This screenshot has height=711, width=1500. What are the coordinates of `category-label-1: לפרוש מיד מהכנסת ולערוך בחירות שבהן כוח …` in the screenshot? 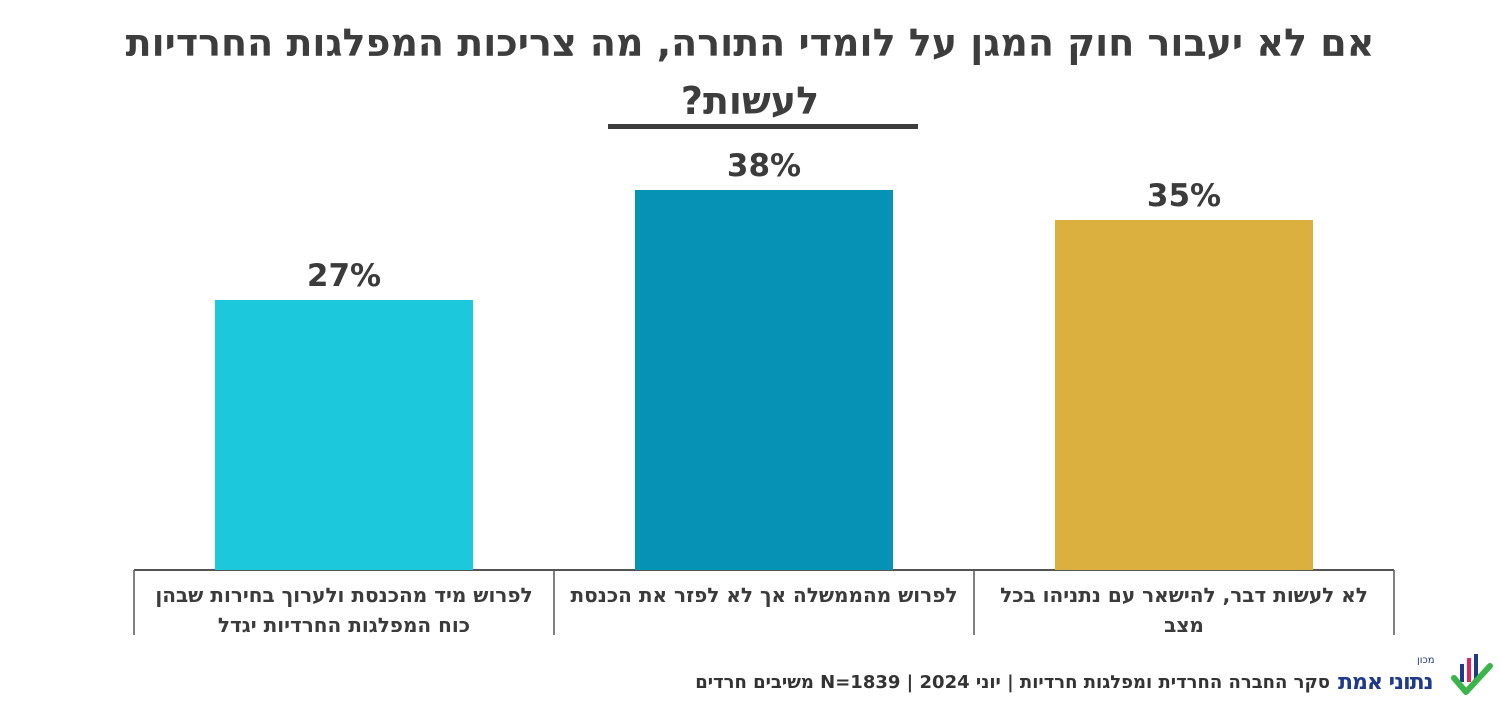 It's located at (344, 610).